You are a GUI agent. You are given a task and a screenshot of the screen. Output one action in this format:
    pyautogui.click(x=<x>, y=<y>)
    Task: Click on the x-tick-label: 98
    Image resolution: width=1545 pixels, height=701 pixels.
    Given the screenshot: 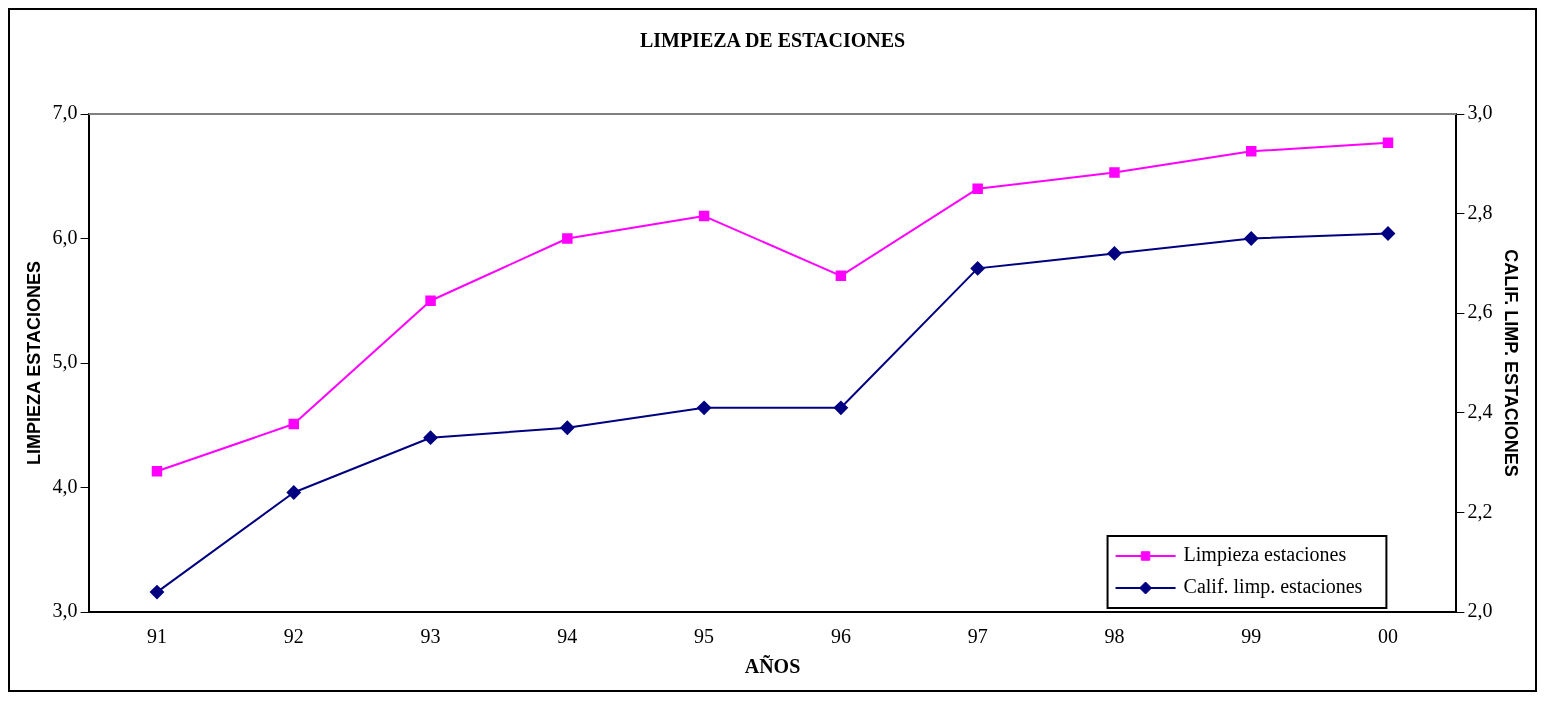 What is the action you would take?
    pyautogui.click(x=1114, y=636)
    